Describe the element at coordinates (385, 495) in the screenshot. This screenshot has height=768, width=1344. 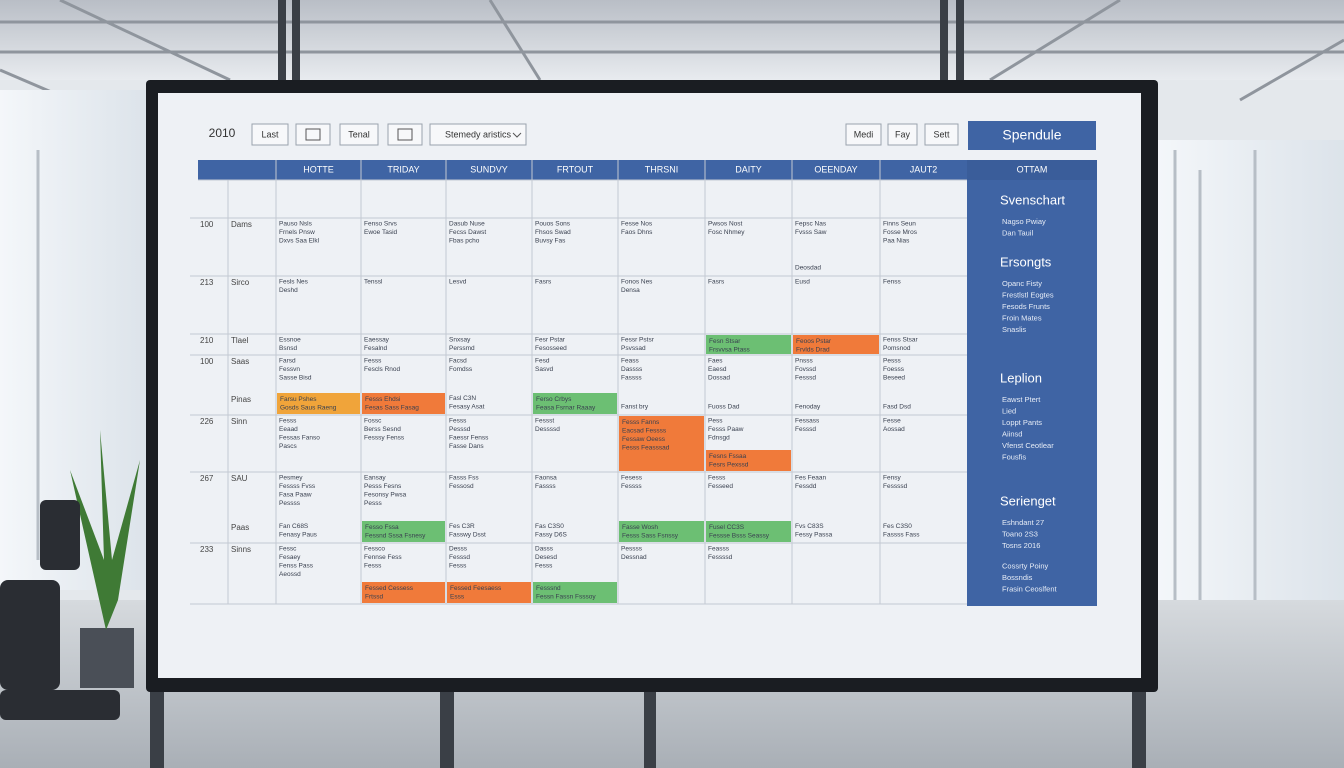
I see `cell-text: Fesonsy Pwsa` at that location.